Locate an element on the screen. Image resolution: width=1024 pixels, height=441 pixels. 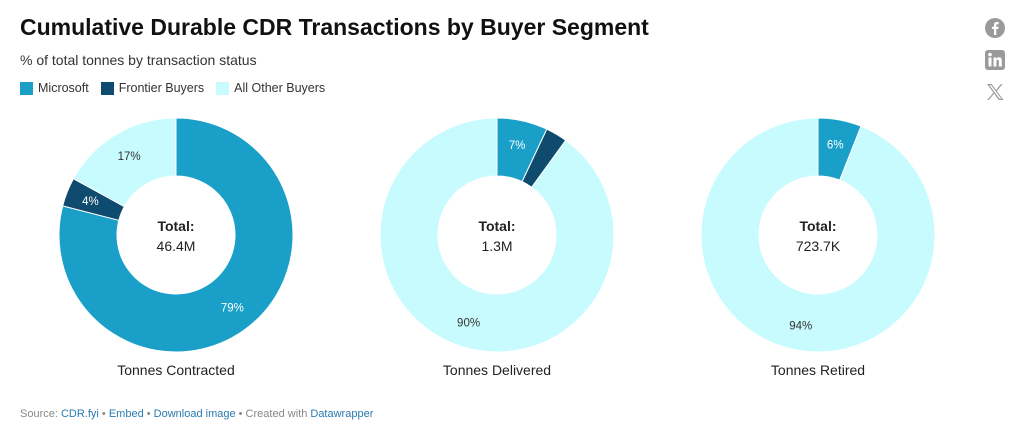
source-prefix: Source: is located at coordinates (40, 414).